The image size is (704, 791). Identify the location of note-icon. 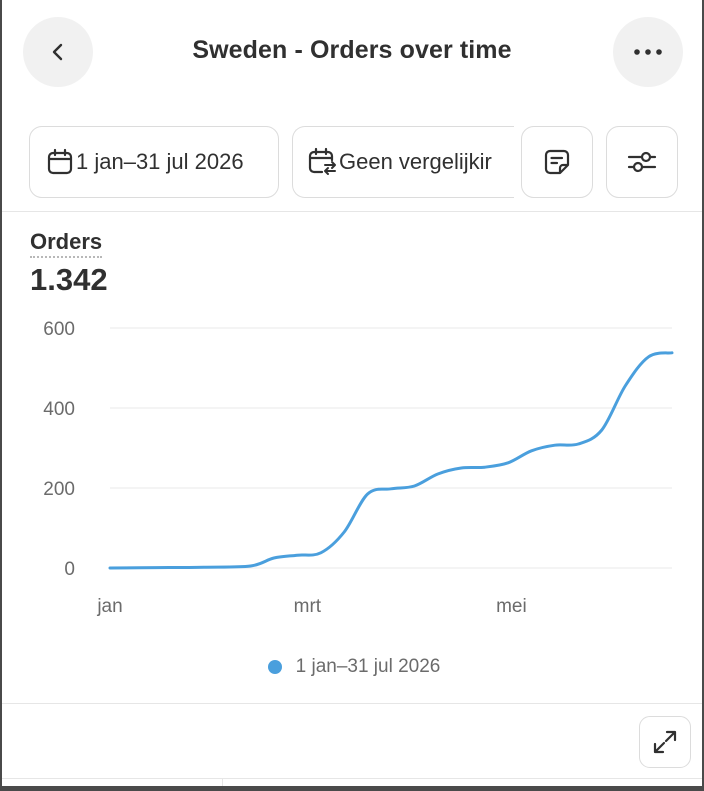
(557, 162).